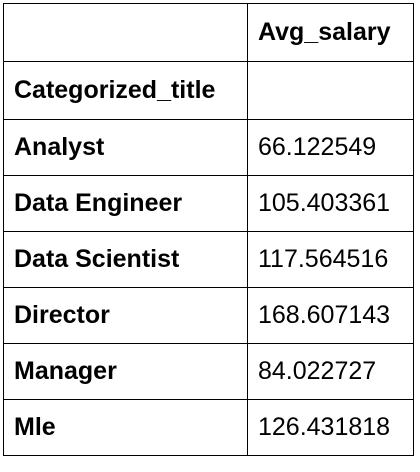  I want to click on index-name-row: Categorized_title, so click(208, 90).